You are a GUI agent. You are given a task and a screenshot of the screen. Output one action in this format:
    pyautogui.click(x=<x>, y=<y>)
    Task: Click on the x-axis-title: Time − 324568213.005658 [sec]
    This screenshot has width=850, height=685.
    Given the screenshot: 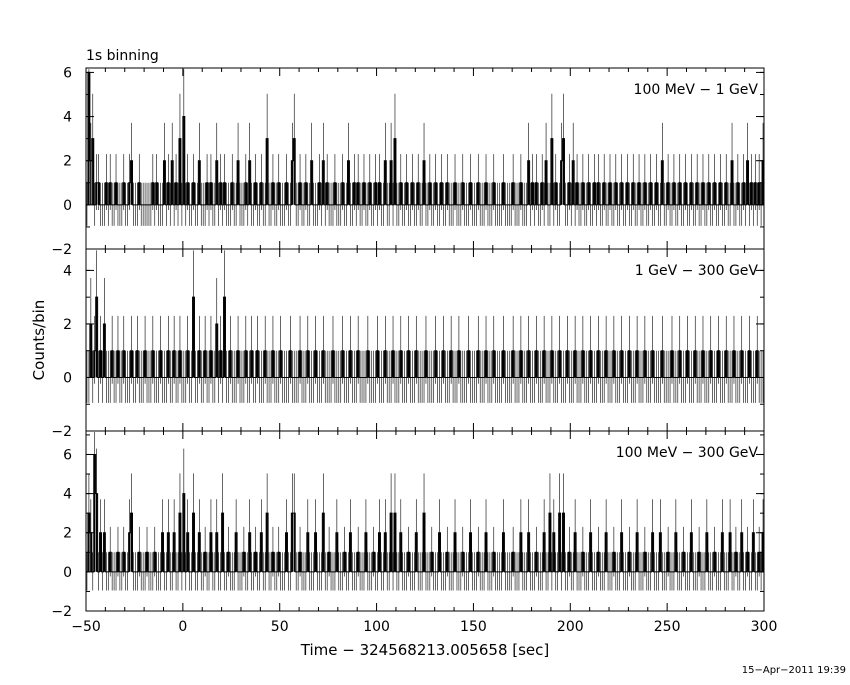 What is the action you would take?
    pyautogui.click(x=425, y=650)
    